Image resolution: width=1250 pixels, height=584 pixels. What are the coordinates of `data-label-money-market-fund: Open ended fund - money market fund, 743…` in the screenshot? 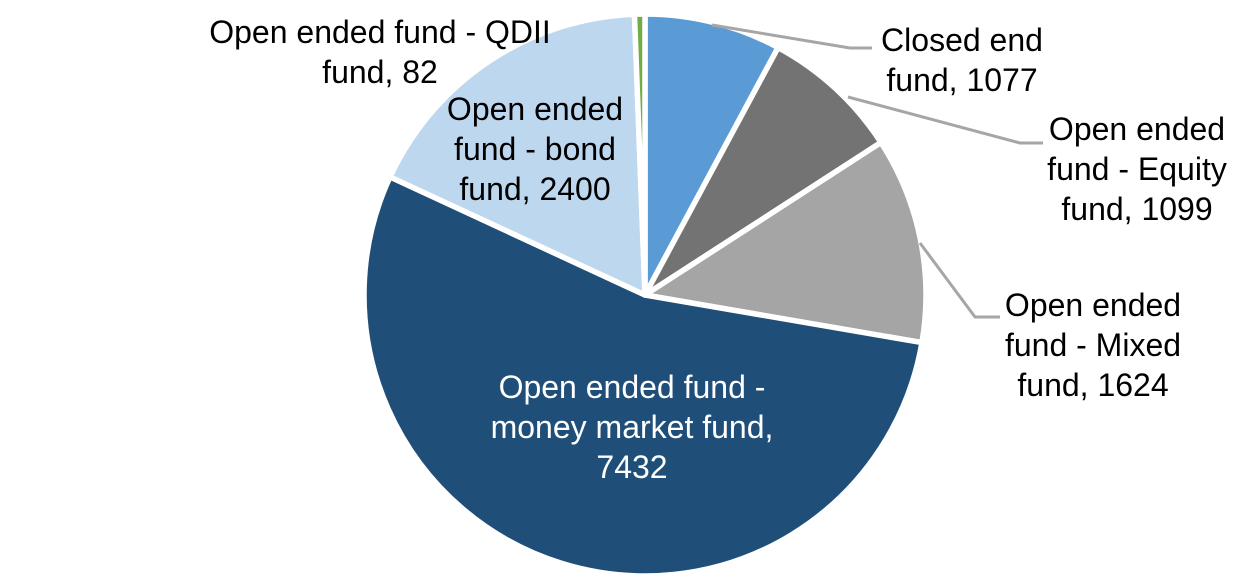 It's located at (632, 427).